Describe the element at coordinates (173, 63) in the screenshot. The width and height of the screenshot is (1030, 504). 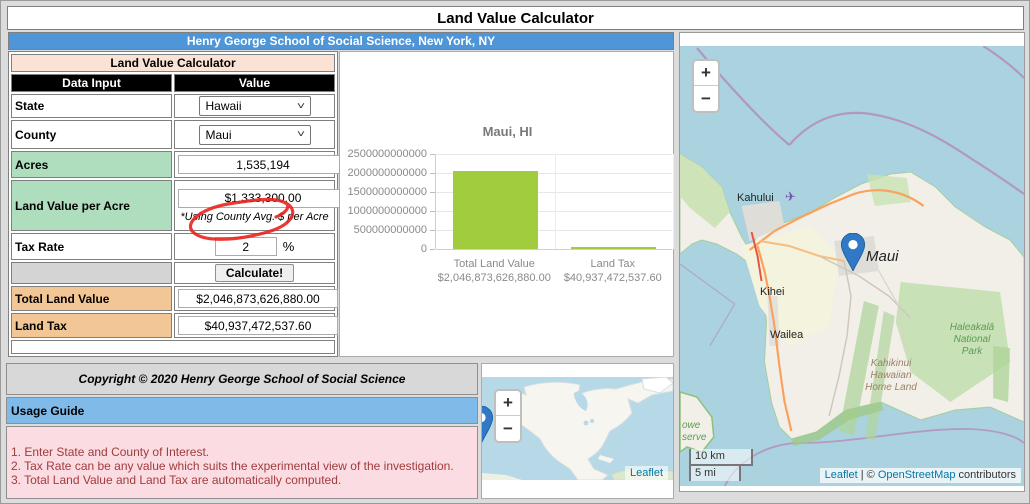
I see `calculator-panel-title: Land Value Calculator` at that location.